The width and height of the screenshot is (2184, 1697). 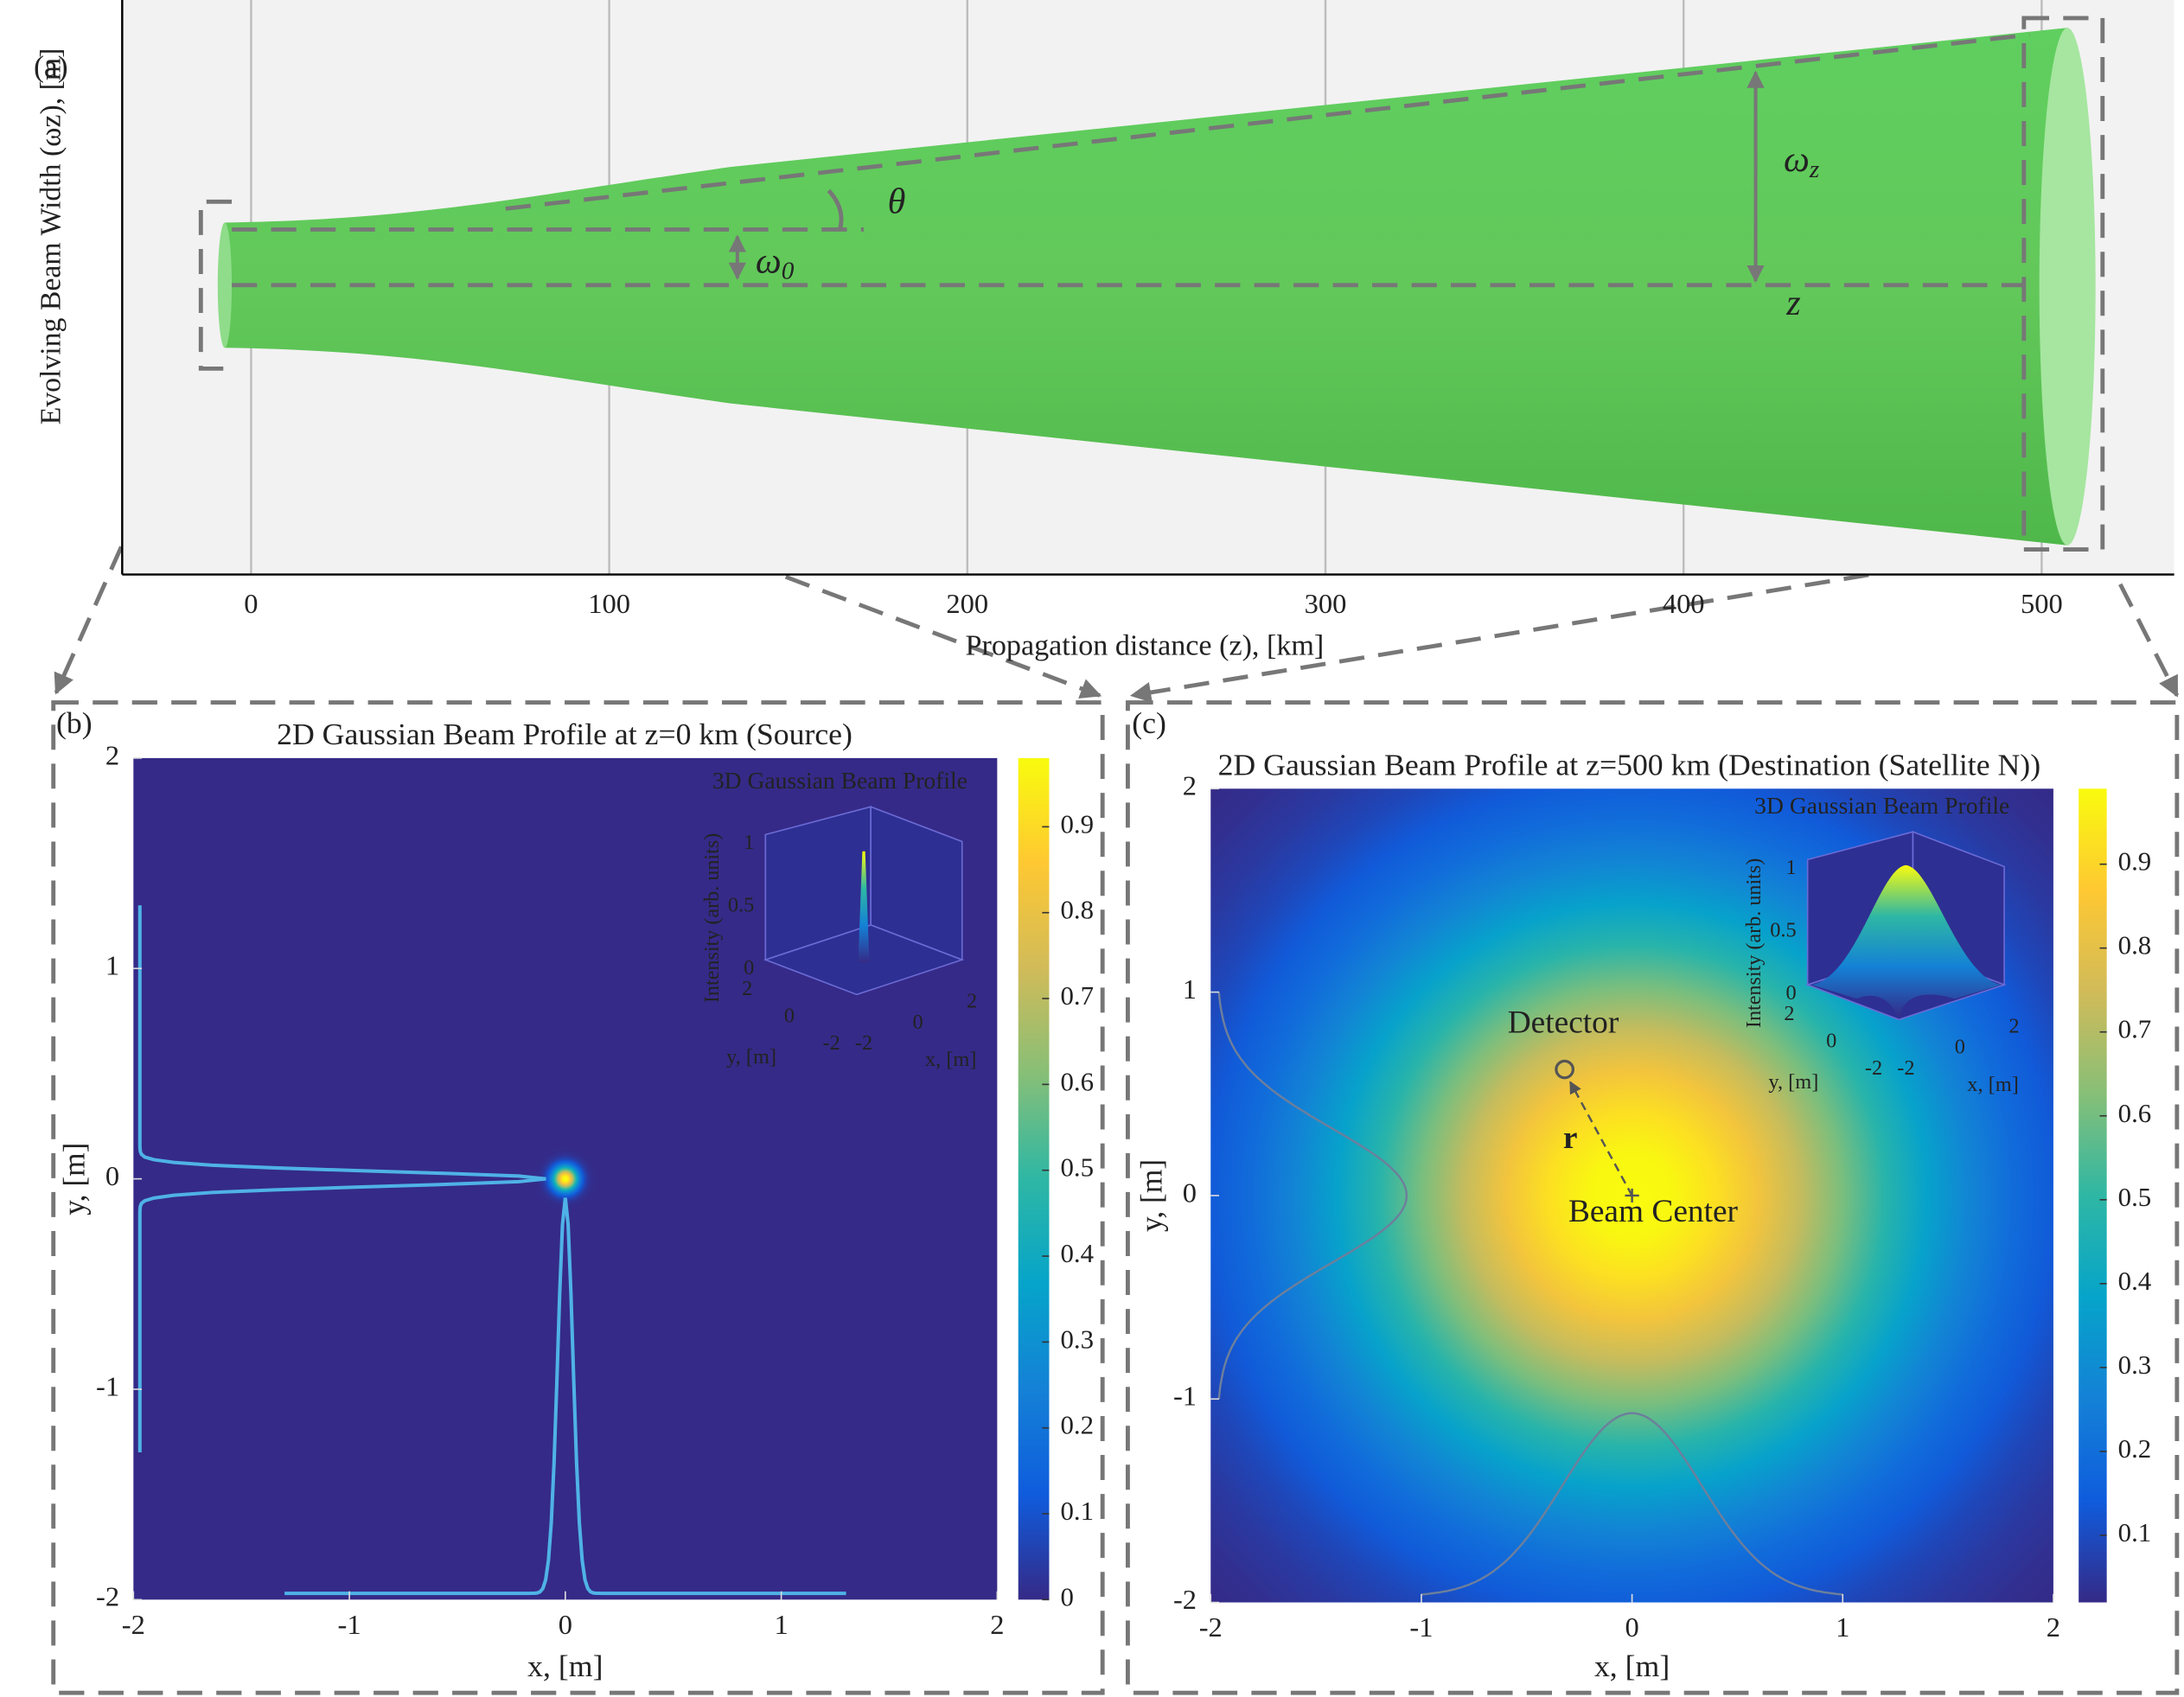 I want to click on annotation: ω0, so click(x=776, y=262).